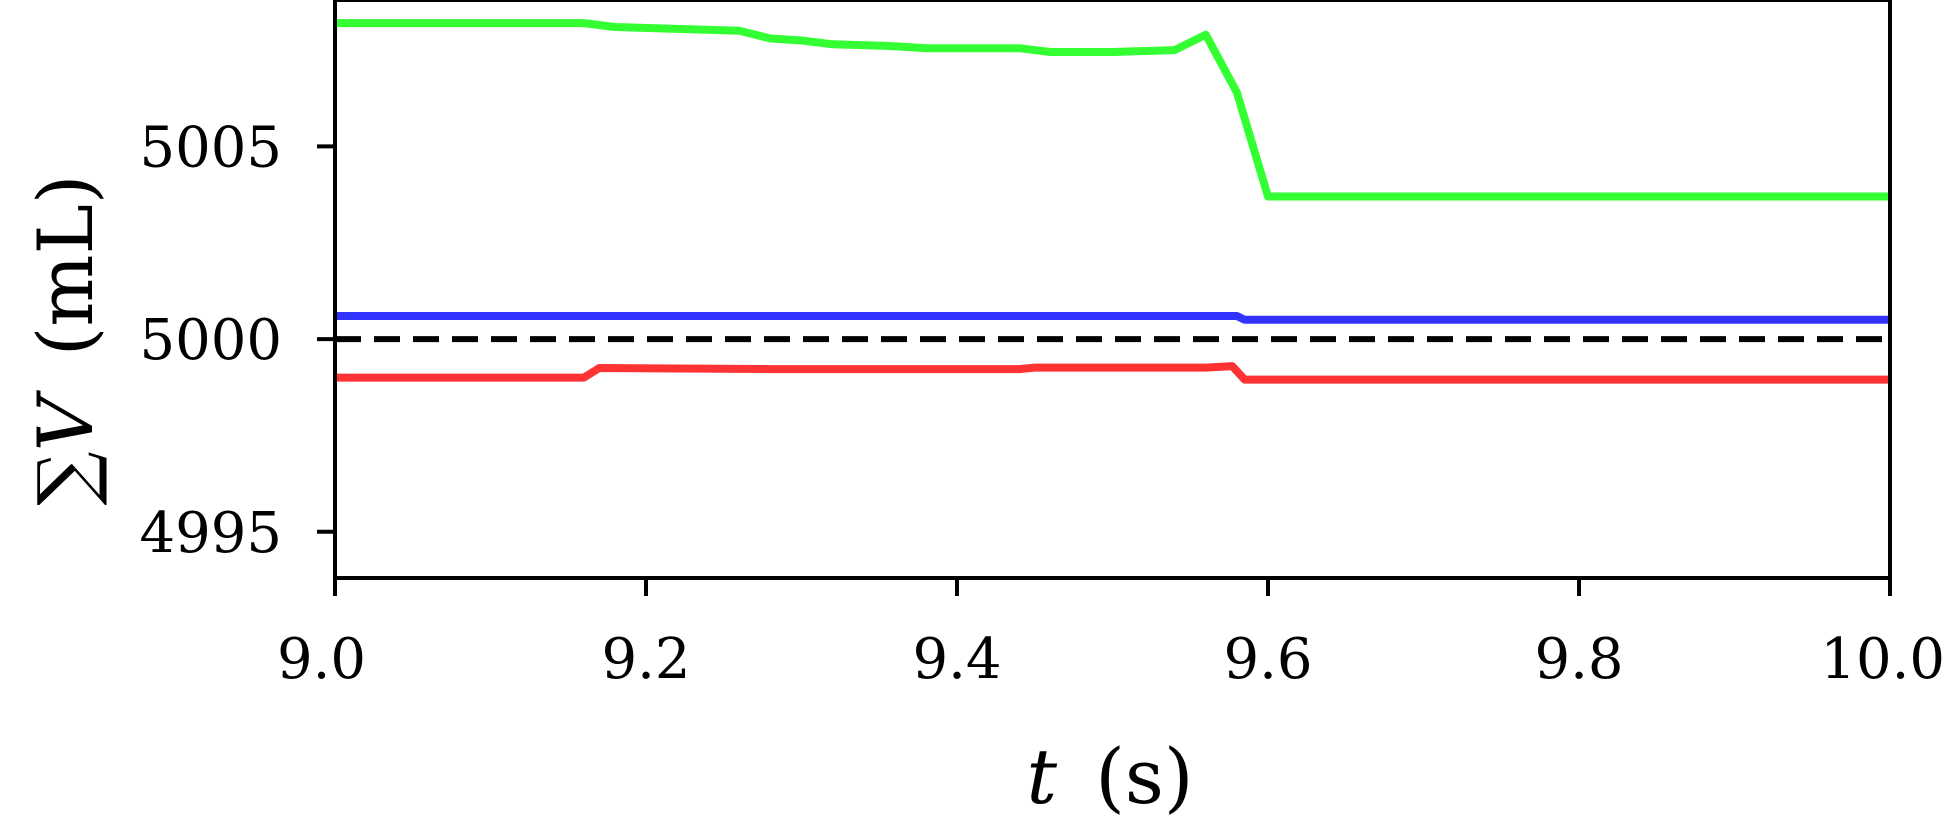 This screenshot has width=1950, height=825. I want to click on y-tick-label: 5005, so click(210, 147).